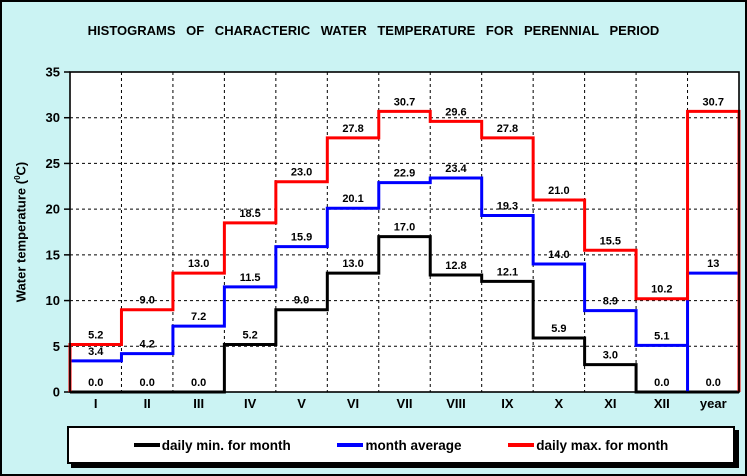 This screenshot has width=747, height=476. What do you see at coordinates (147, 345) in the screenshot?
I see `value-label: 4.2` at bounding box center [147, 345].